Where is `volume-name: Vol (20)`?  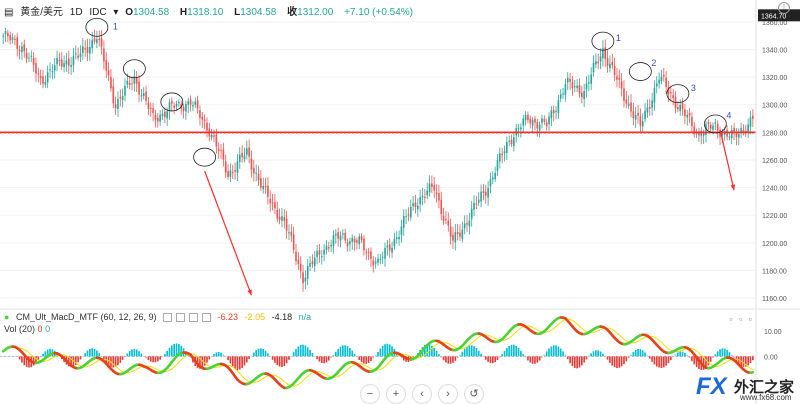
volume-name: Vol (20) is located at coordinates (20, 329).